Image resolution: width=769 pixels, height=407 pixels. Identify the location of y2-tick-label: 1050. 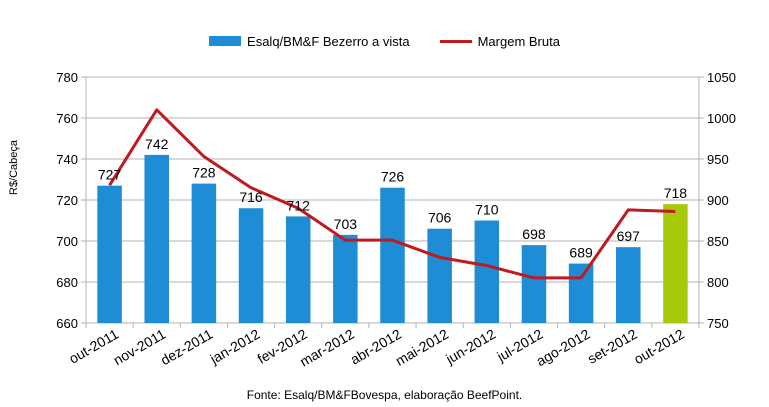
(721, 77).